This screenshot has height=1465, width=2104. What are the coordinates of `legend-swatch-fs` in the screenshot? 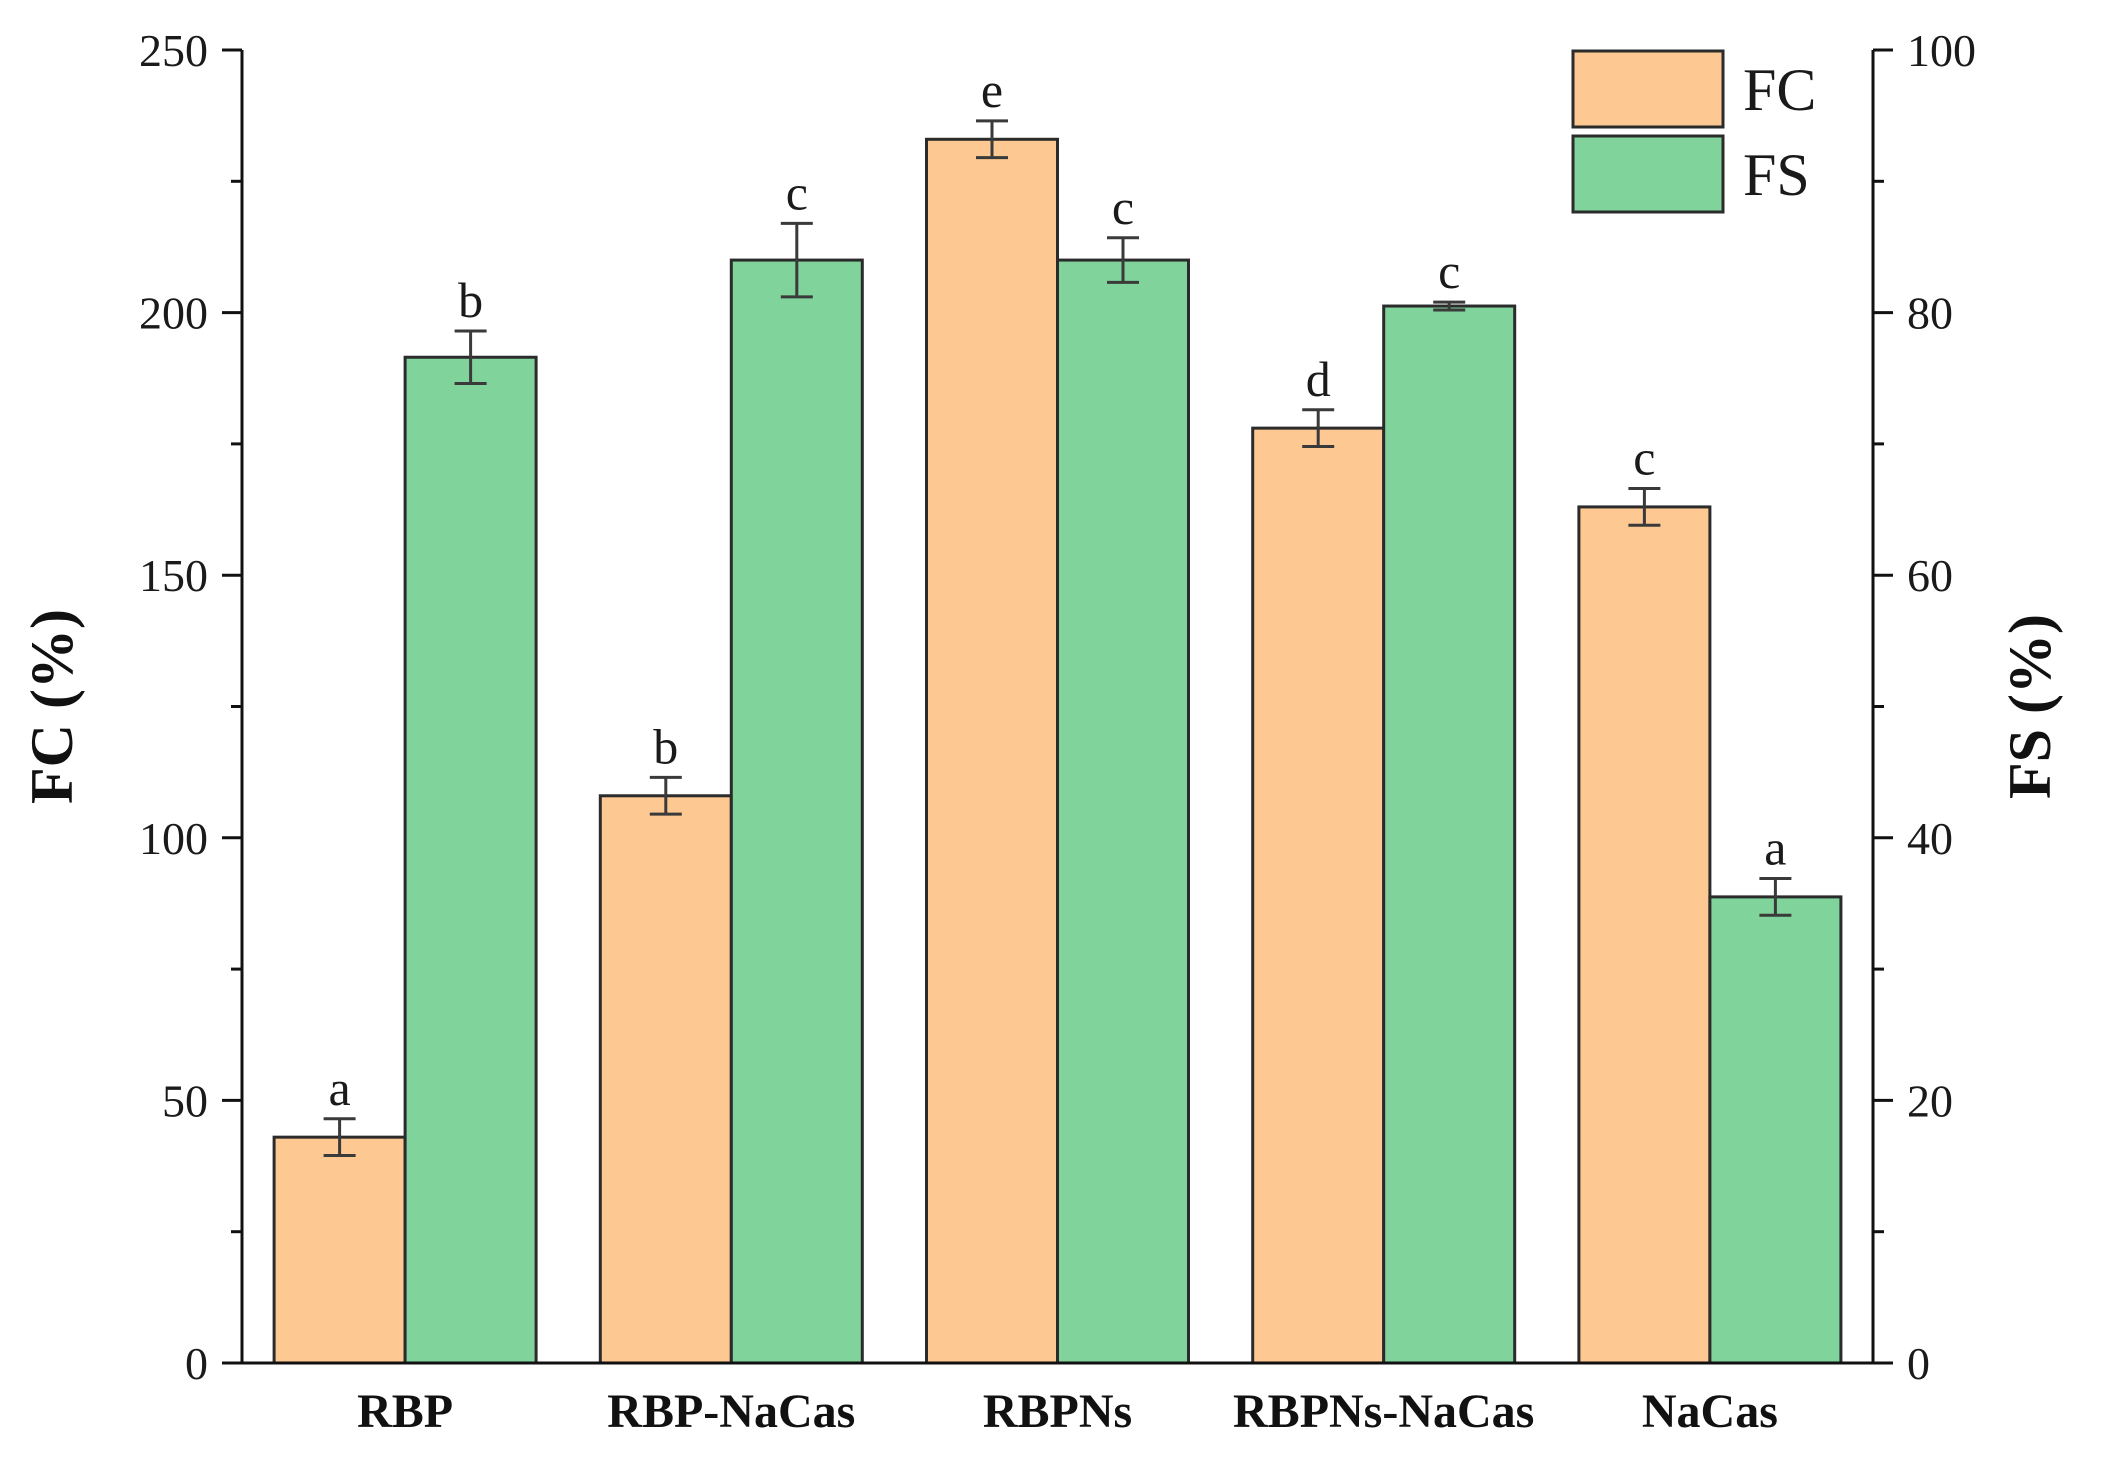 It's located at (1648, 174).